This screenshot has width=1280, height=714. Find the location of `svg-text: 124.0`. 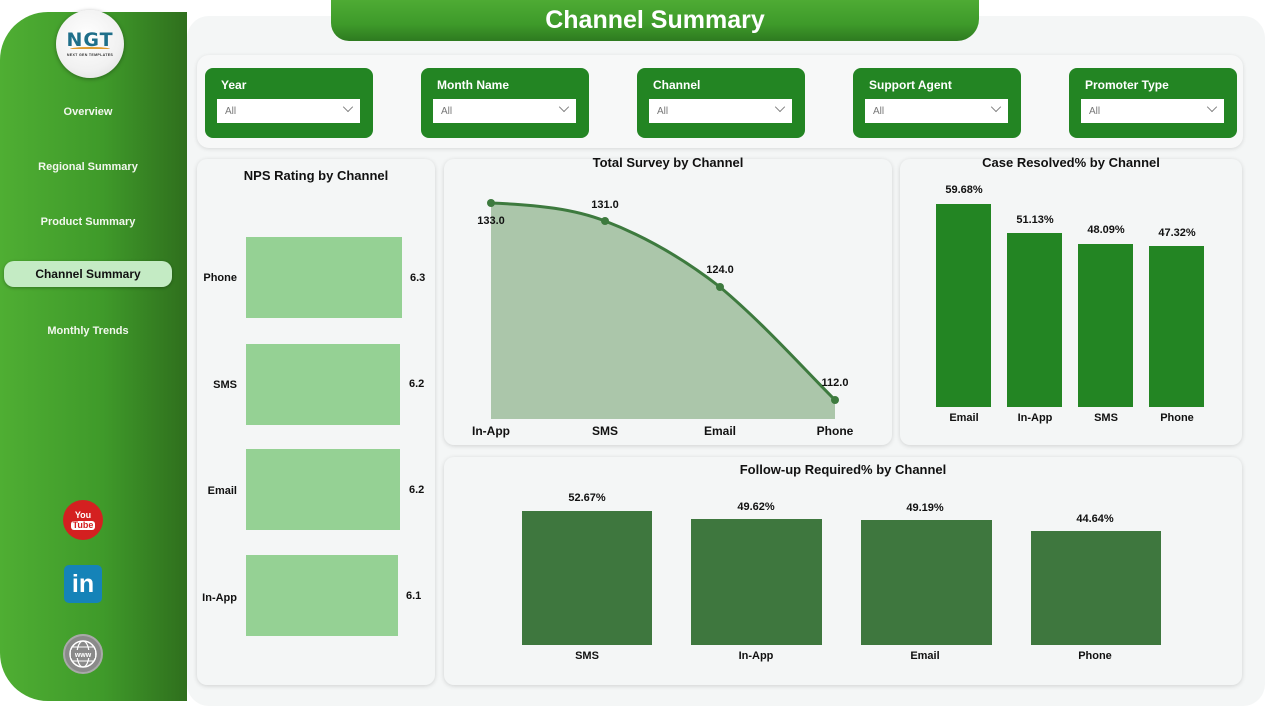

svg-text: 124.0 is located at coordinates (720, 270).